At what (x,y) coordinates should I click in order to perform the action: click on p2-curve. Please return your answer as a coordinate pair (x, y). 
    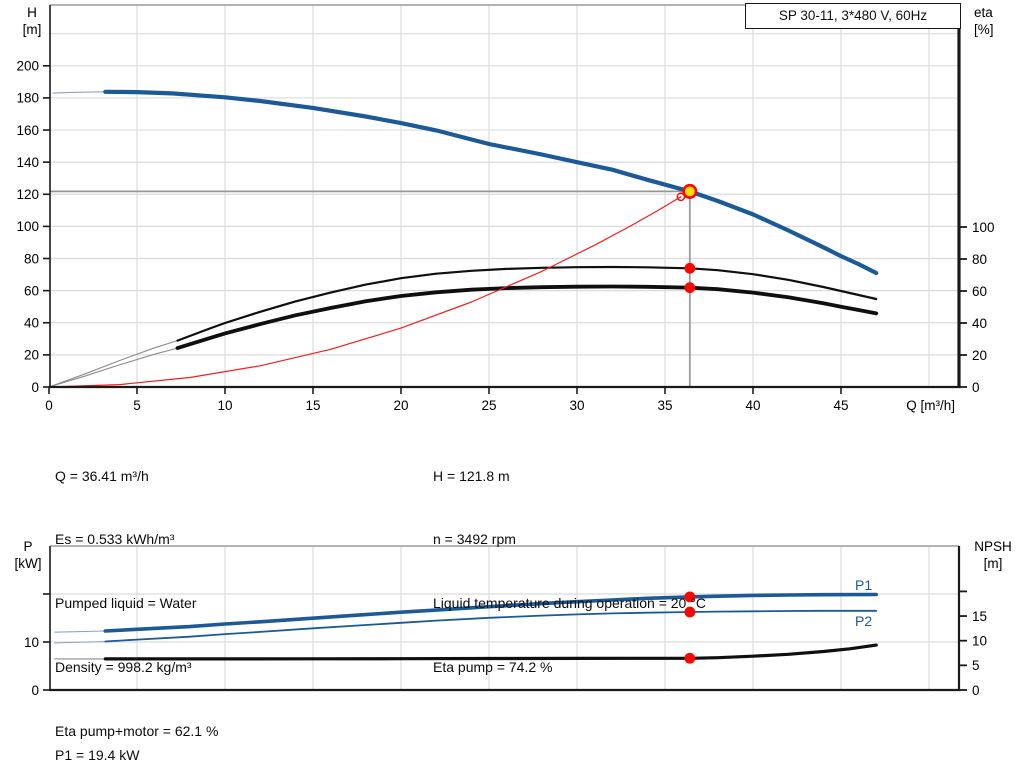
    Looking at the image, I should click on (491, 626).